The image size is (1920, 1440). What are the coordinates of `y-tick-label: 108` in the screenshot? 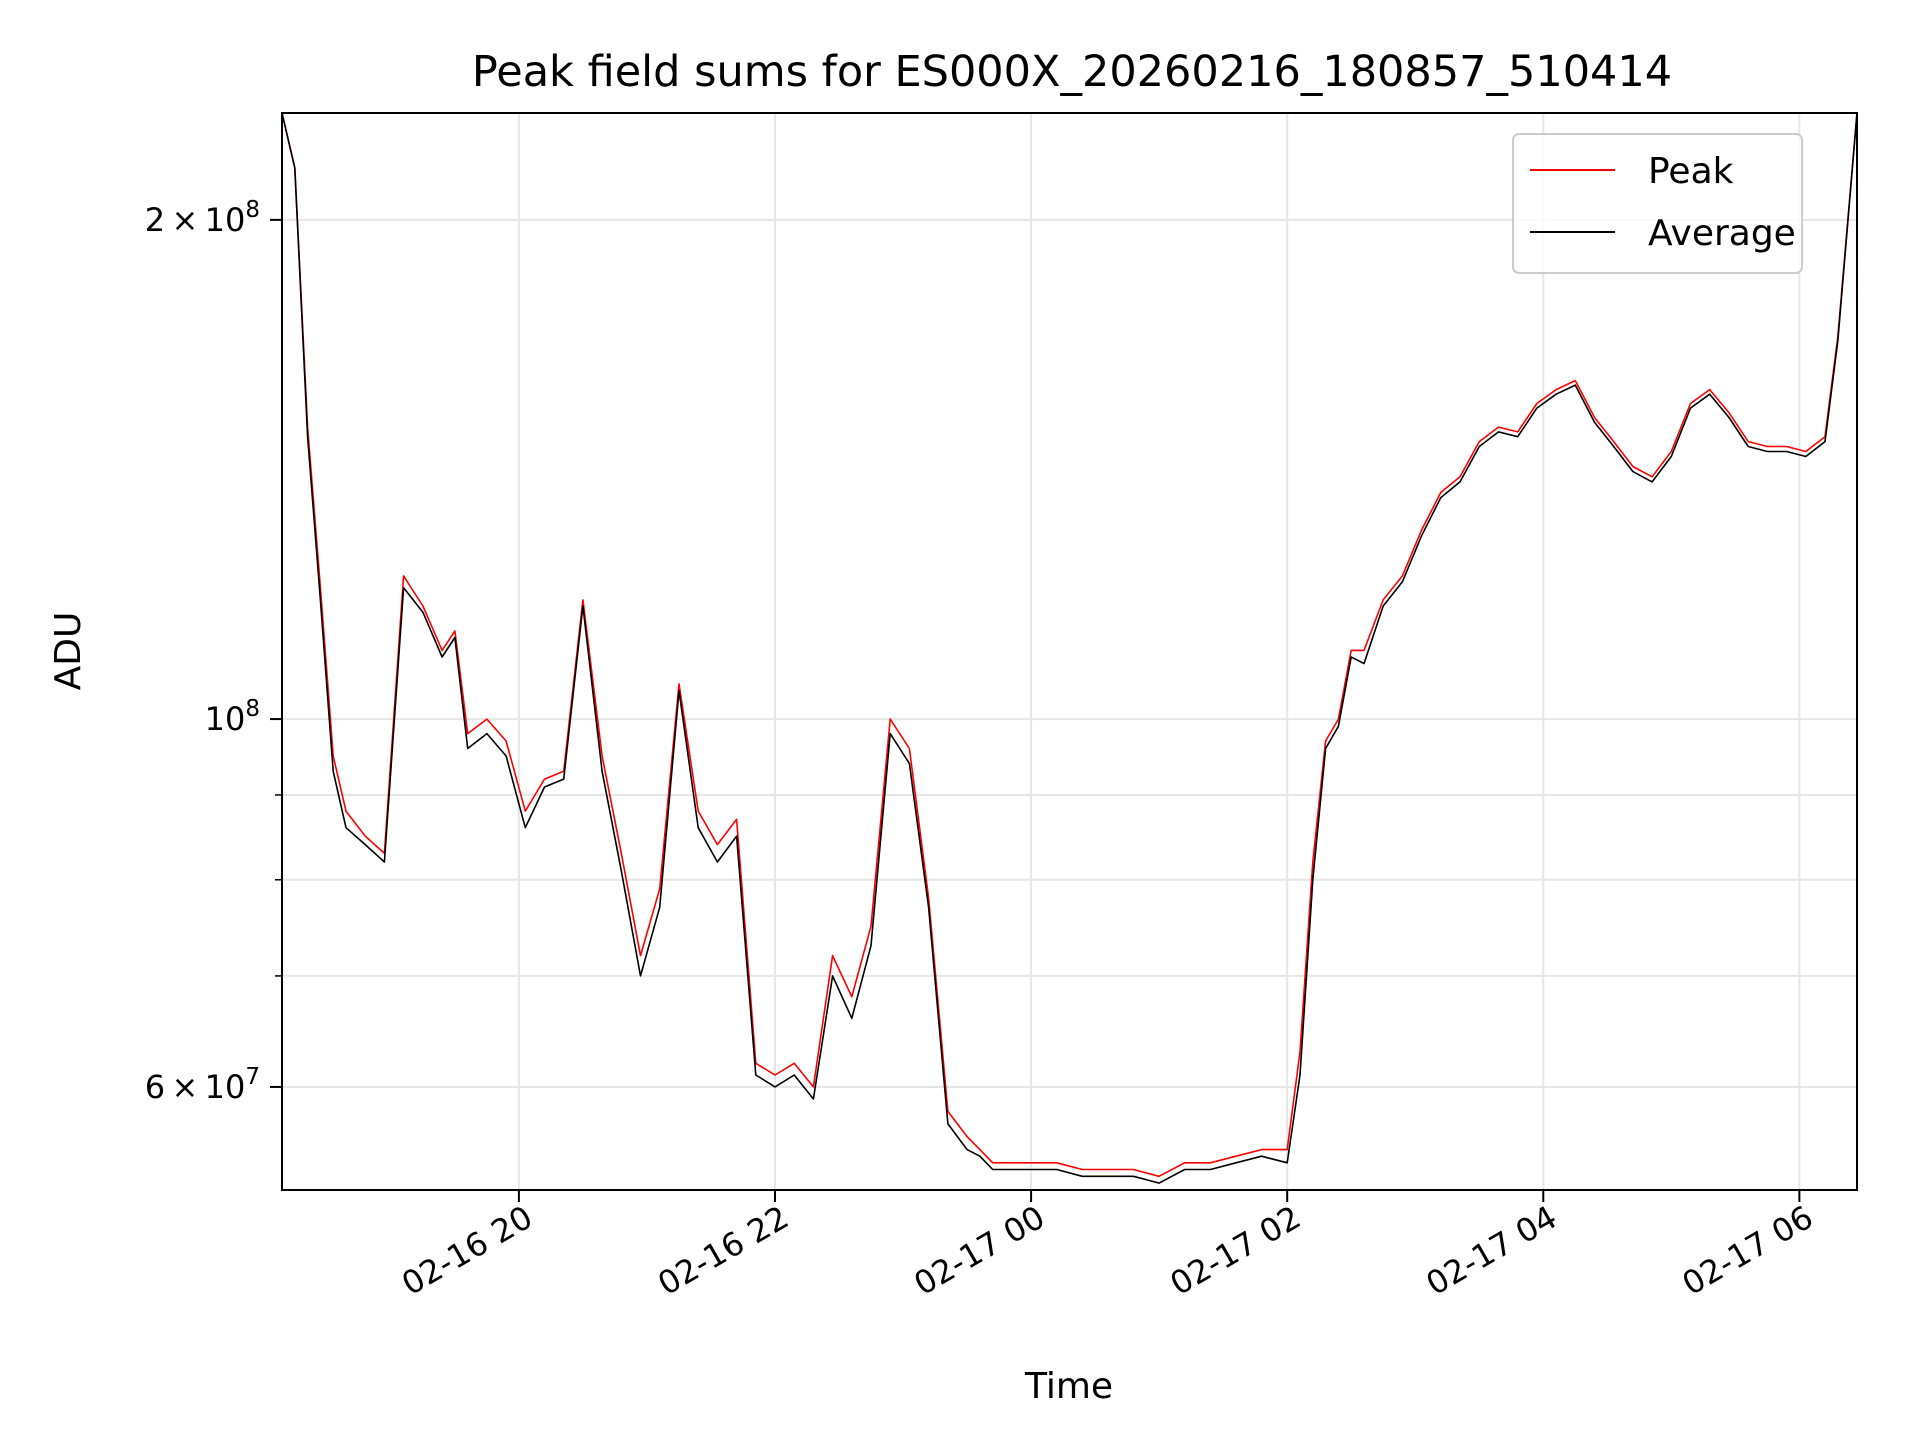 It's located at (232, 717).